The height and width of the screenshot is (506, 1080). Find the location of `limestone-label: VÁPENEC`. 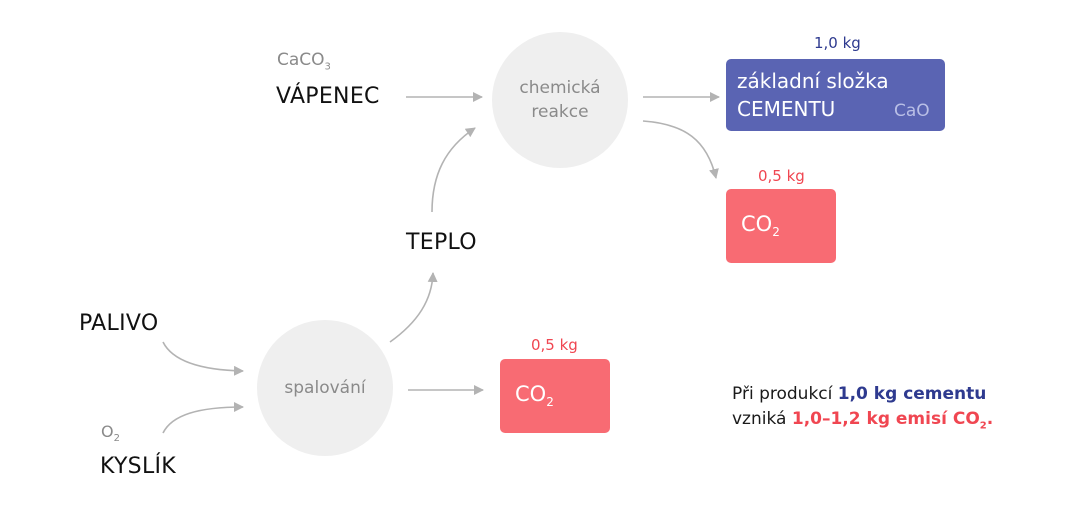

limestone-label: VÁPENEC is located at coordinates (328, 96).